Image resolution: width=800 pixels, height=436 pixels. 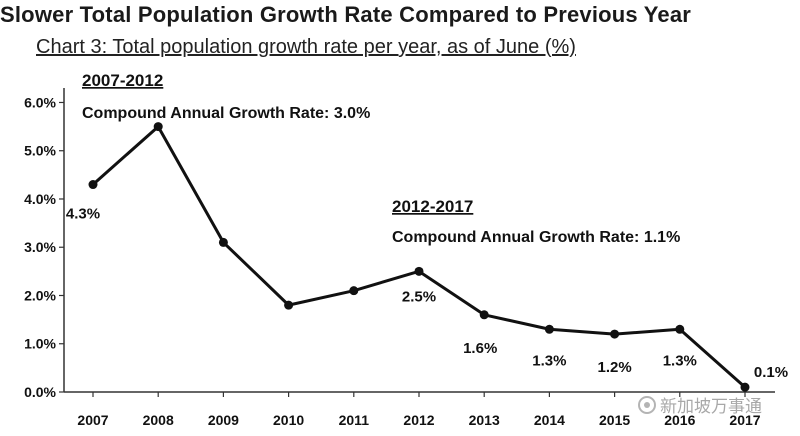 What do you see at coordinates (744, 420) in the screenshot?
I see `x-tick-label: 2017` at bounding box center [744, 420].